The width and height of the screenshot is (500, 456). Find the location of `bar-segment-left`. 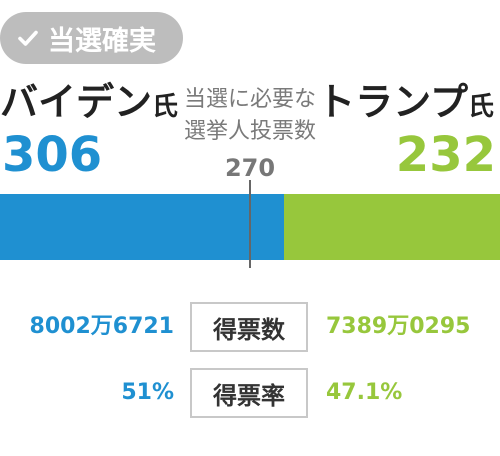

bar-segment-left is located at coordinates (142, 227).